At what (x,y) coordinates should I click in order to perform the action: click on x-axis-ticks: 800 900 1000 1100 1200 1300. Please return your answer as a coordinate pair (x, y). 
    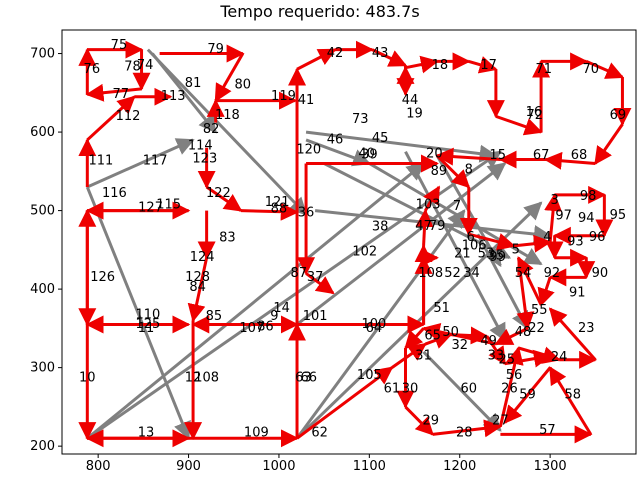
    Looking at the image, I should click on (326, 464).